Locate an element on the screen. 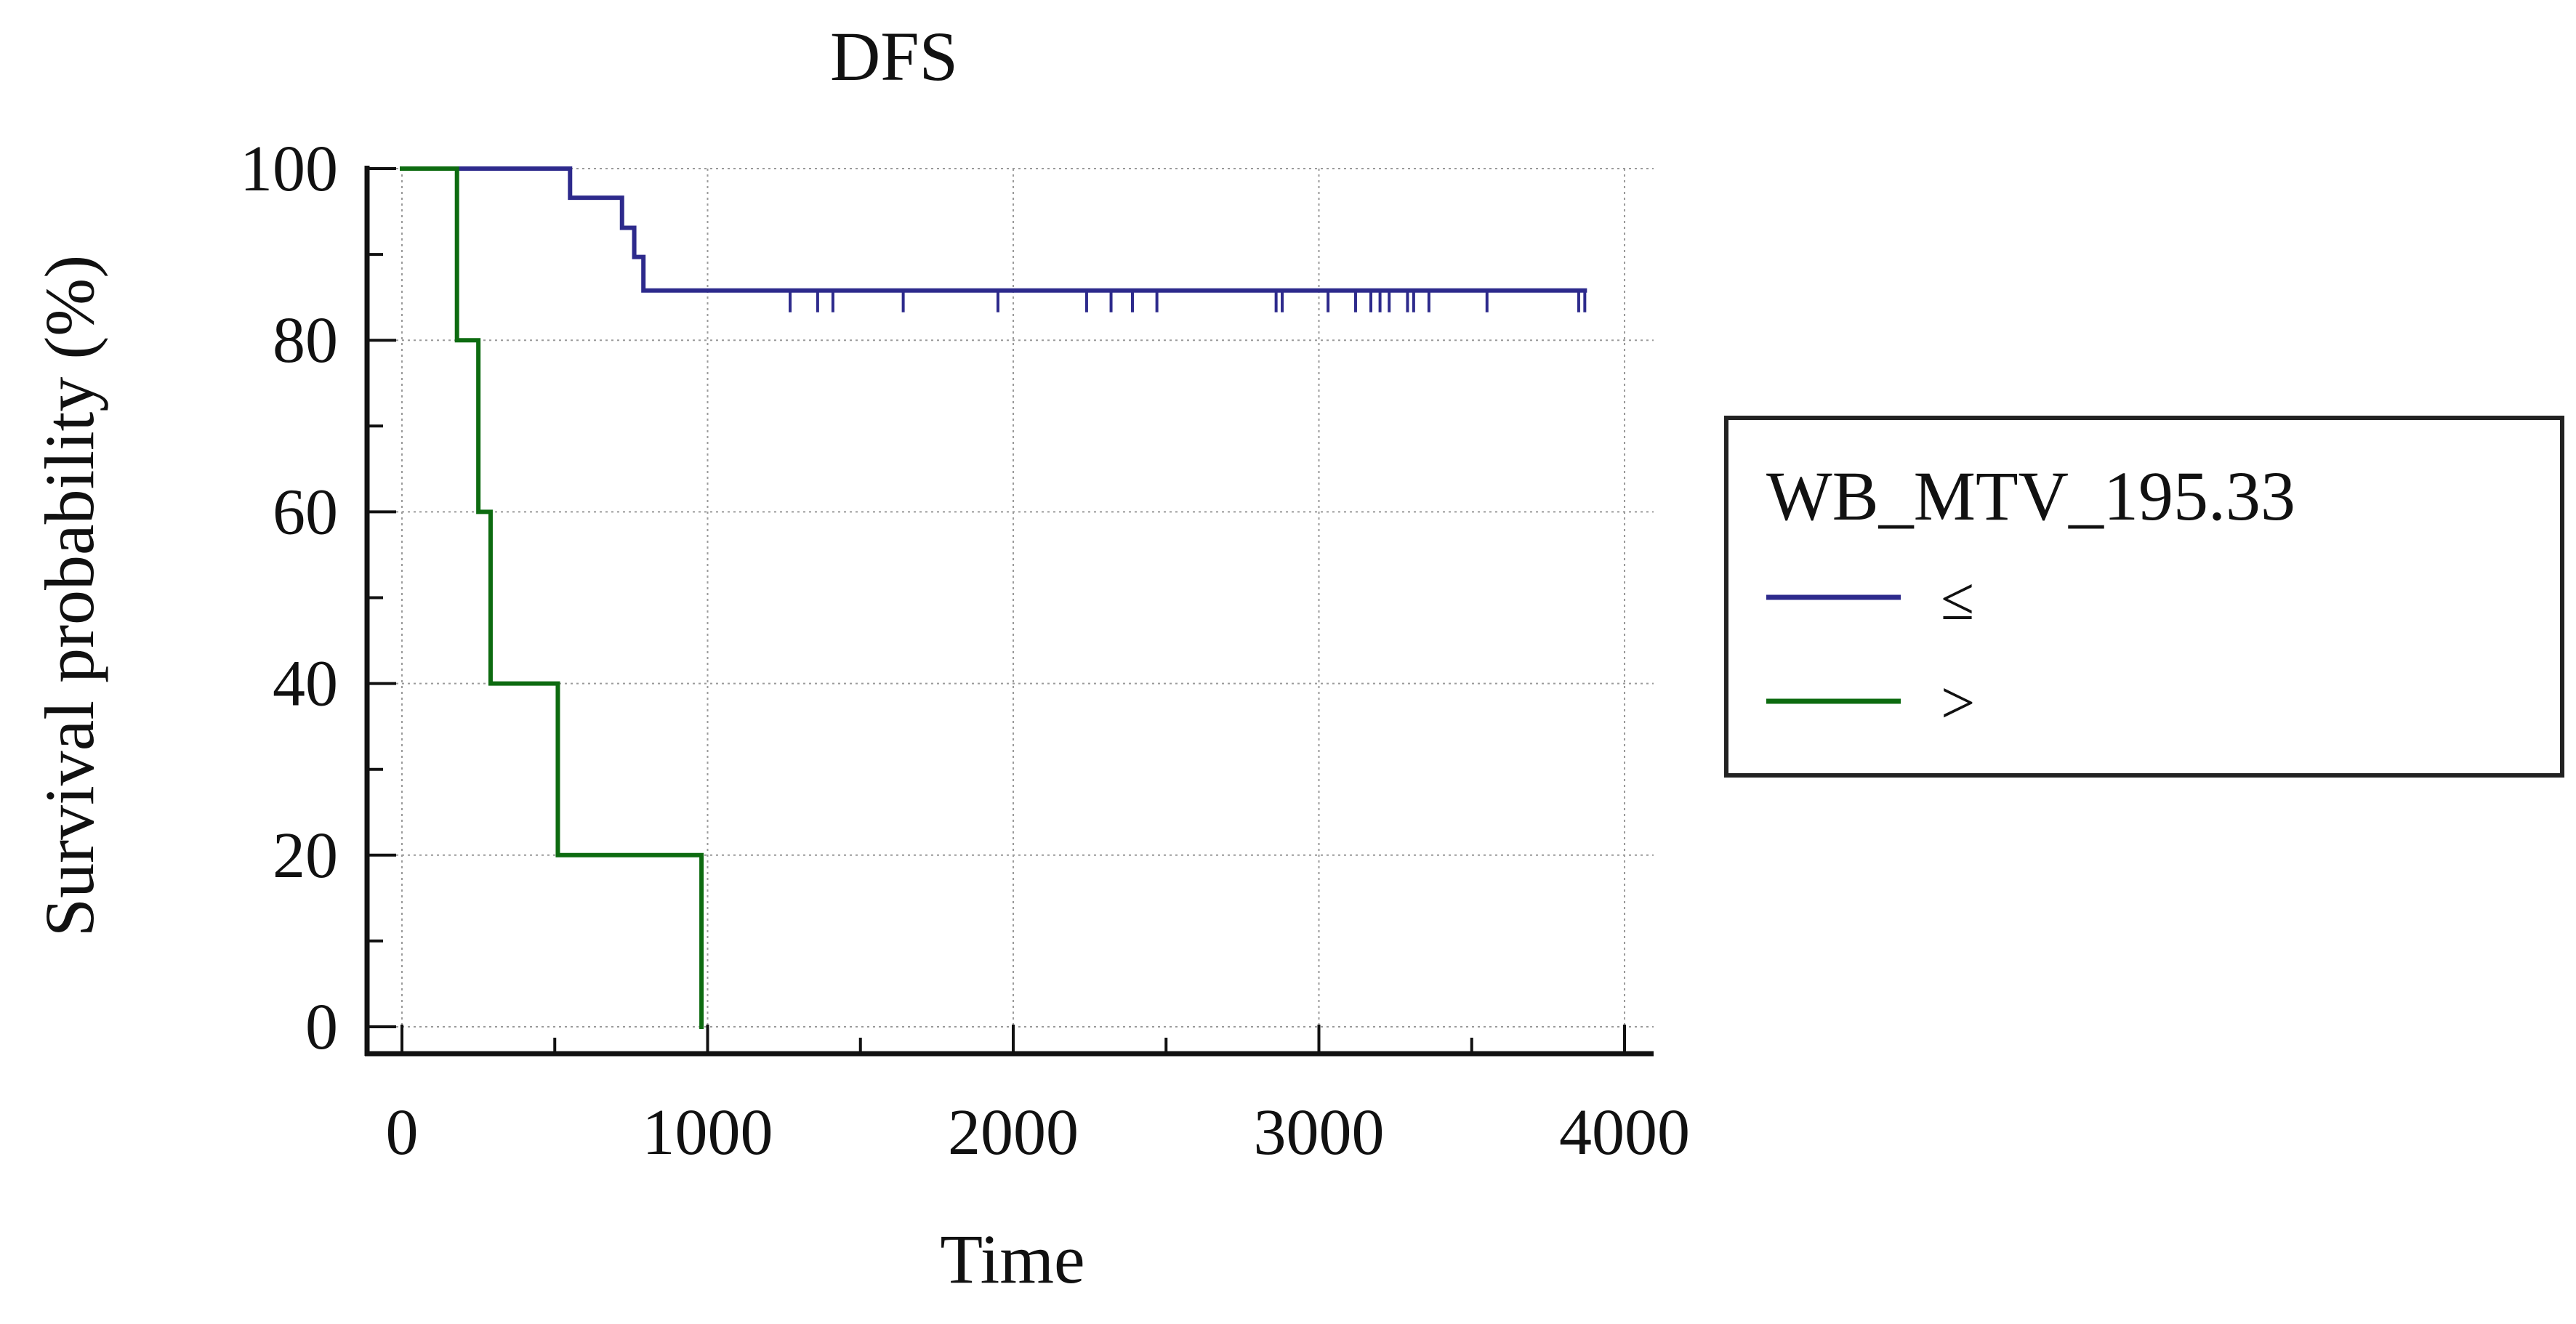  y-tick-label: 80 is located at coordinates (305, 340).